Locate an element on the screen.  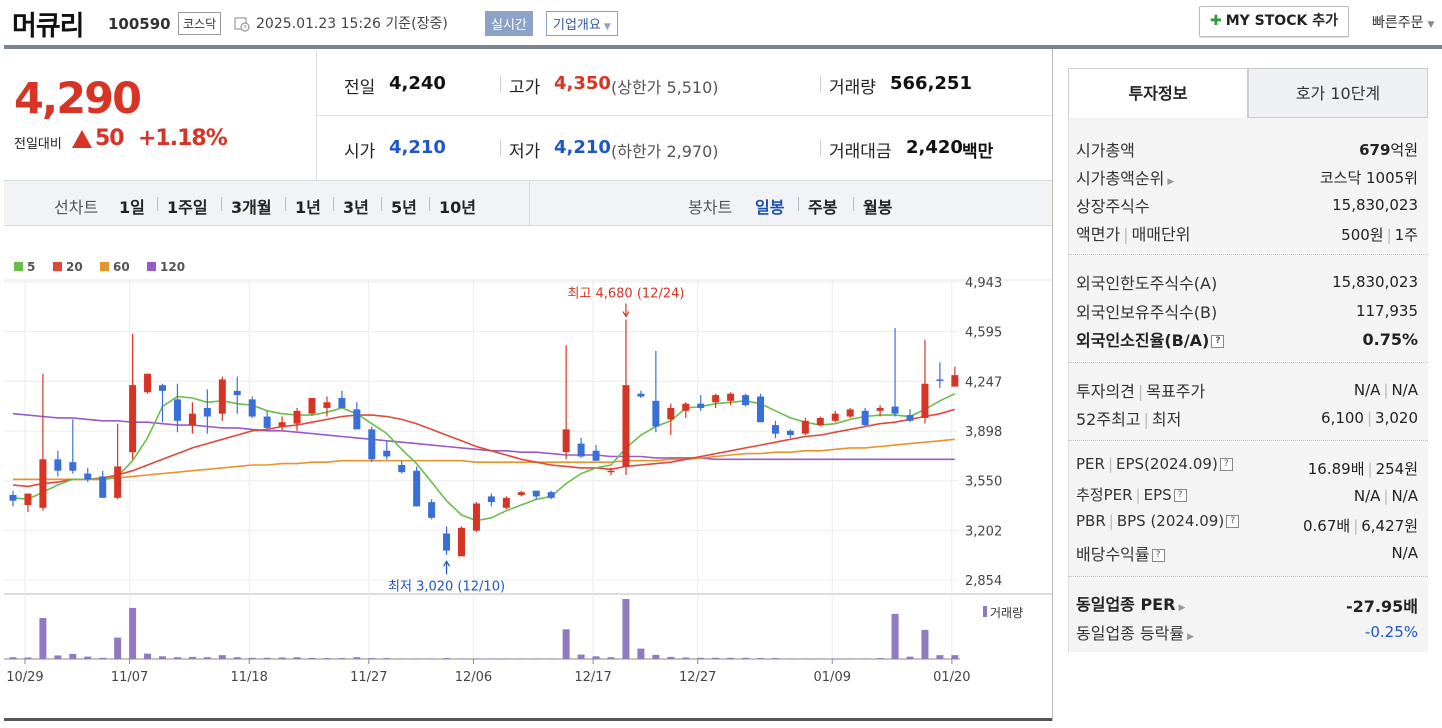
period-3y: 3년 is located at coordinates (356, 207).